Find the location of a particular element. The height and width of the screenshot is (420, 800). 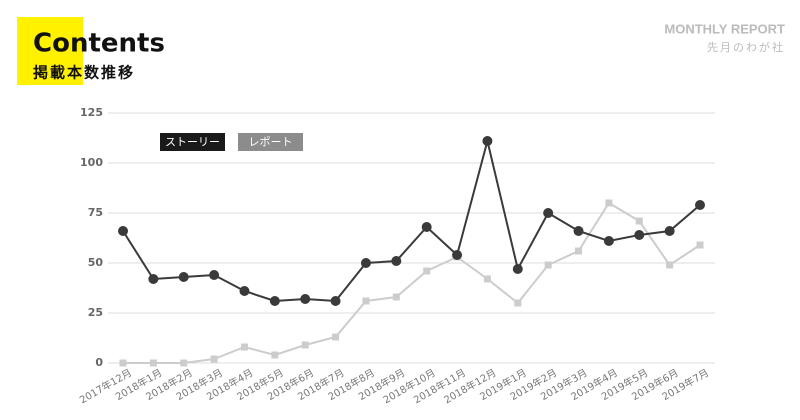

report-label: MONTHLY REPORT is located at coordinates (724, 28).